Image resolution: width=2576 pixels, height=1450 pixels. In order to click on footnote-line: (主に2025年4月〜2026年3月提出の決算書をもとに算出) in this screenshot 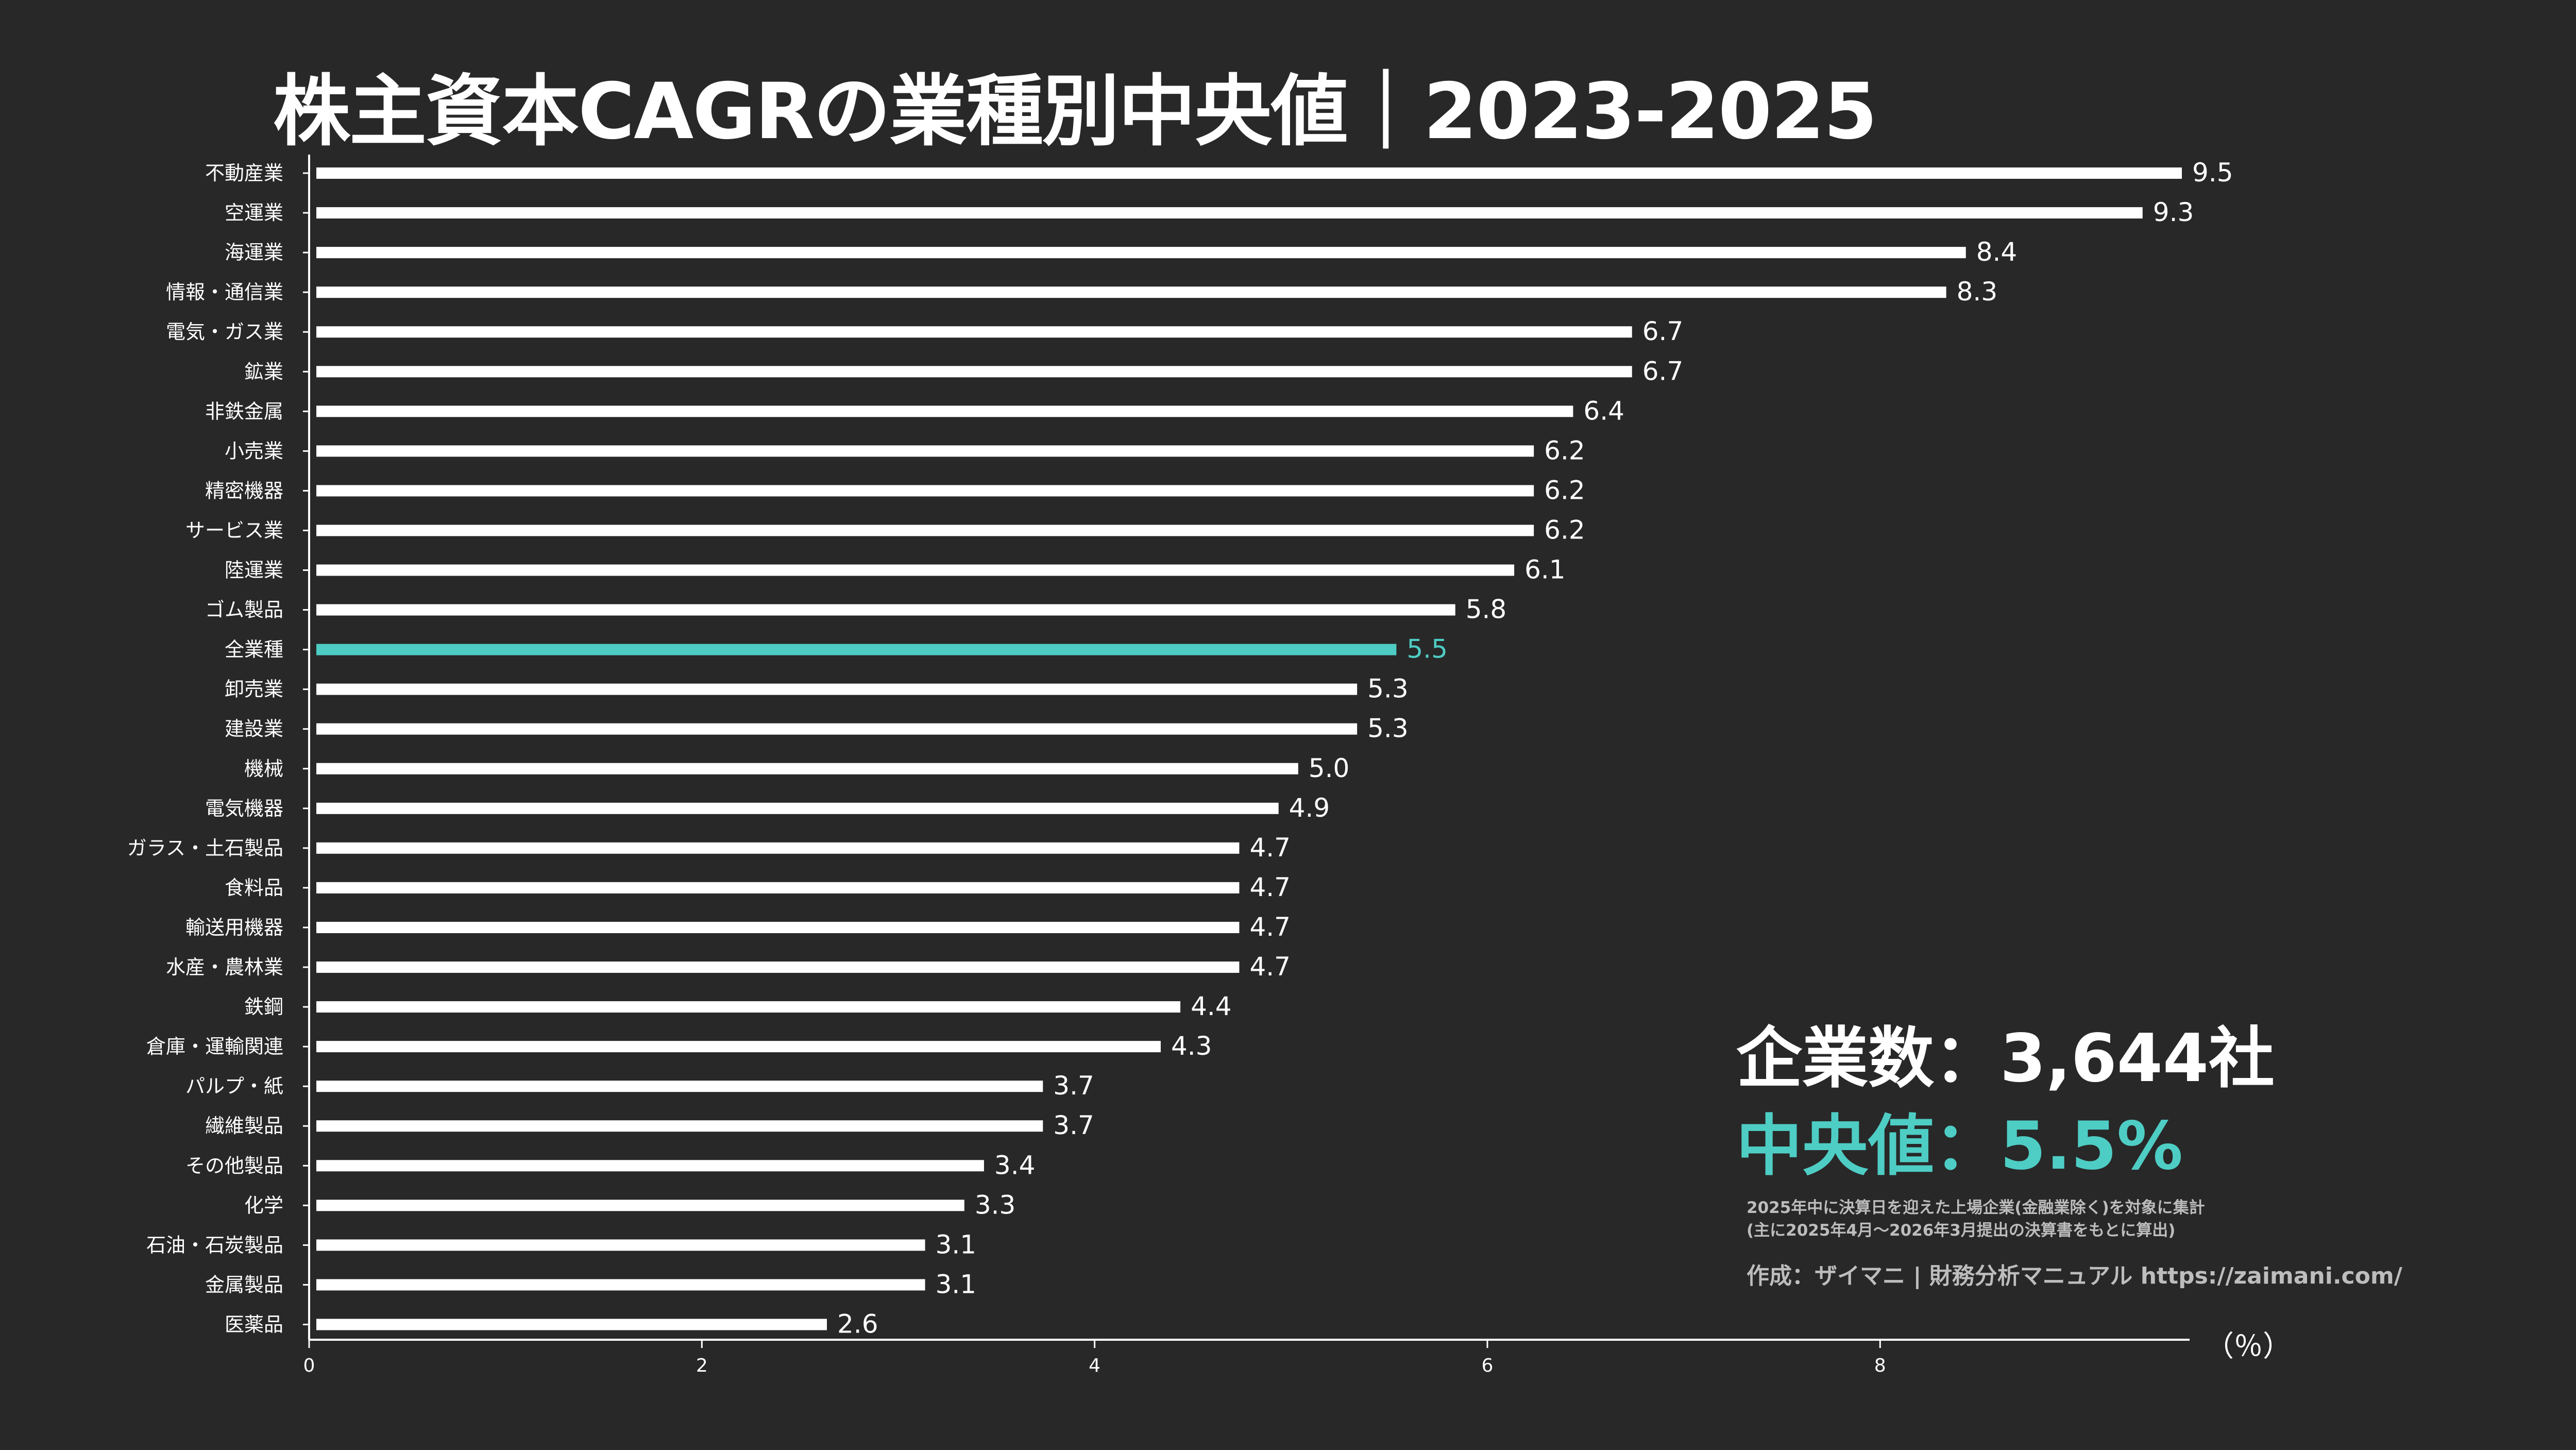, I will do `click(1961, 1230)`.